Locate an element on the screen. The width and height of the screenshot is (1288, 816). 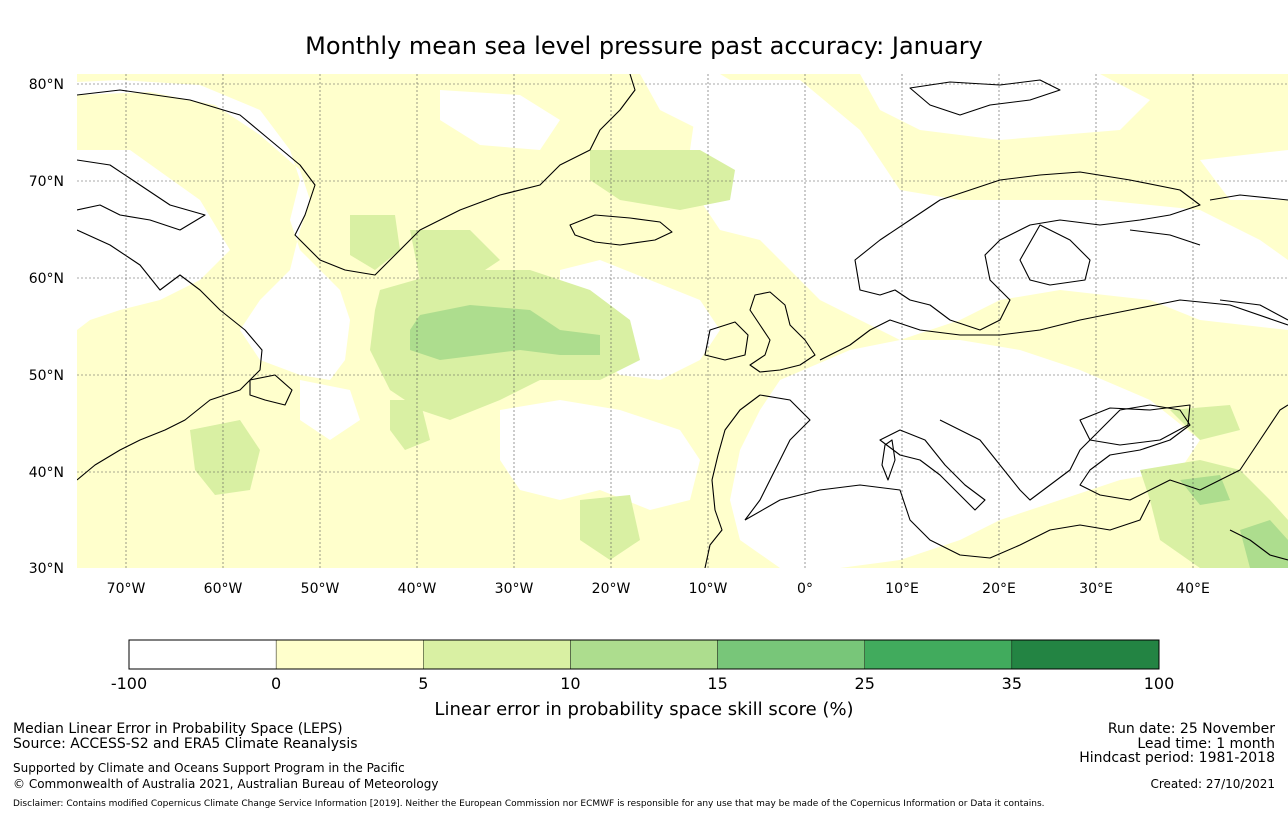
lat-label: 70°N is located at coordinates (46, 182).